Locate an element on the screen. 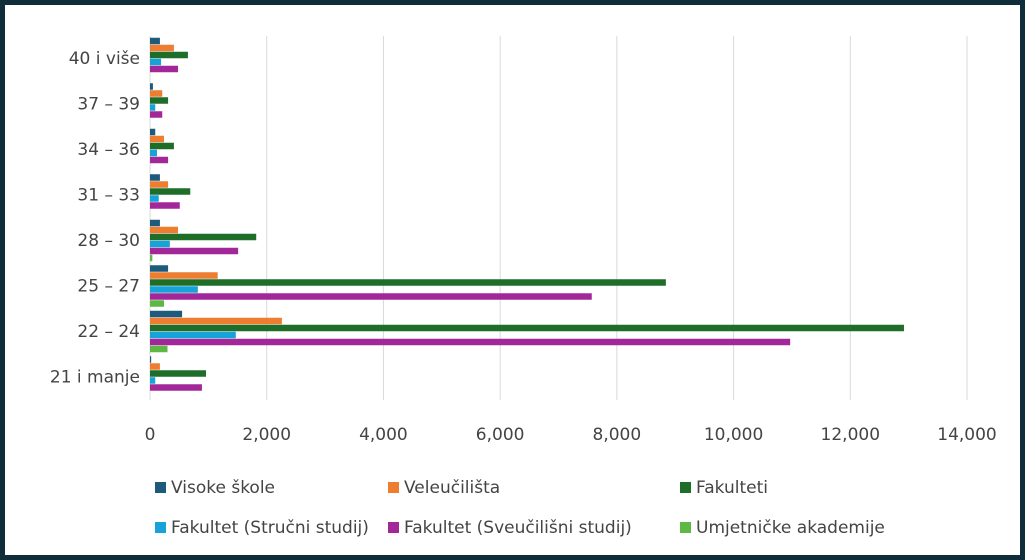 This screenshot has height=560, width=1025. legend-label: Visoke škole is located at coordinates (223, 488).